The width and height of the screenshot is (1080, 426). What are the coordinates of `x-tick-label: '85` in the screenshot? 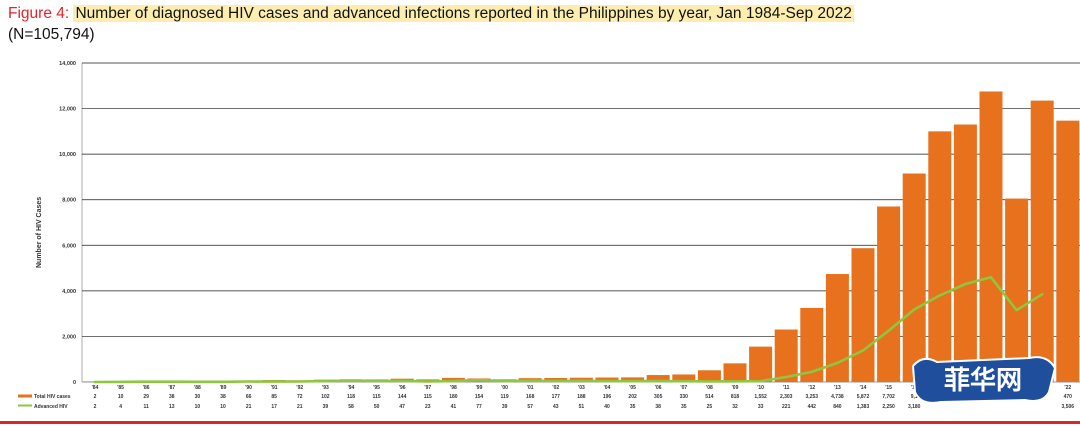 It's located at (120, 388).